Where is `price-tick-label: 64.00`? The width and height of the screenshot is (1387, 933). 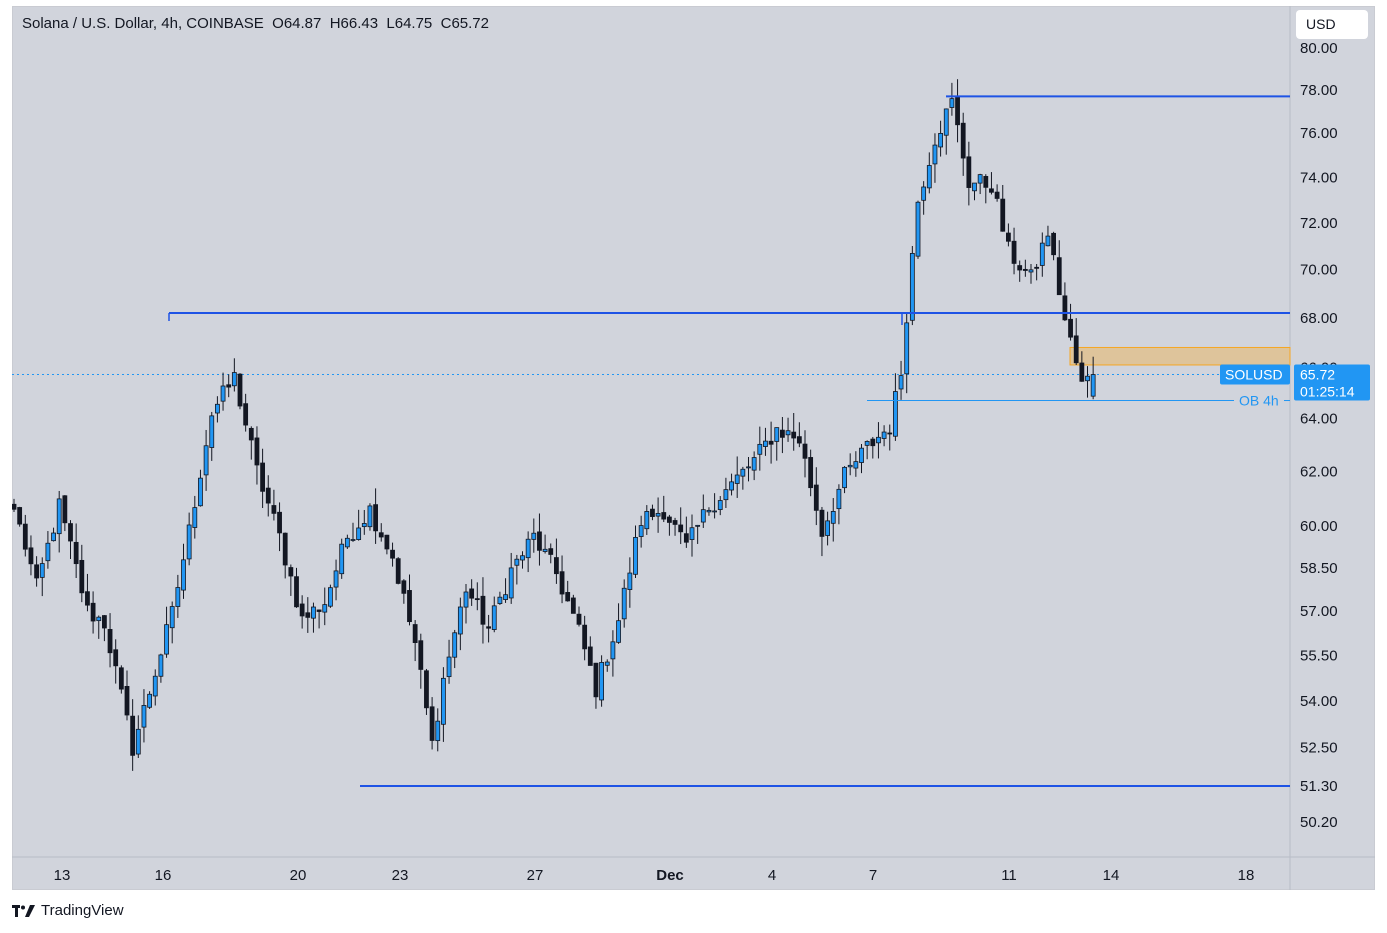 price-tick-label: 64.00 is located at coordinates (1319, 419).